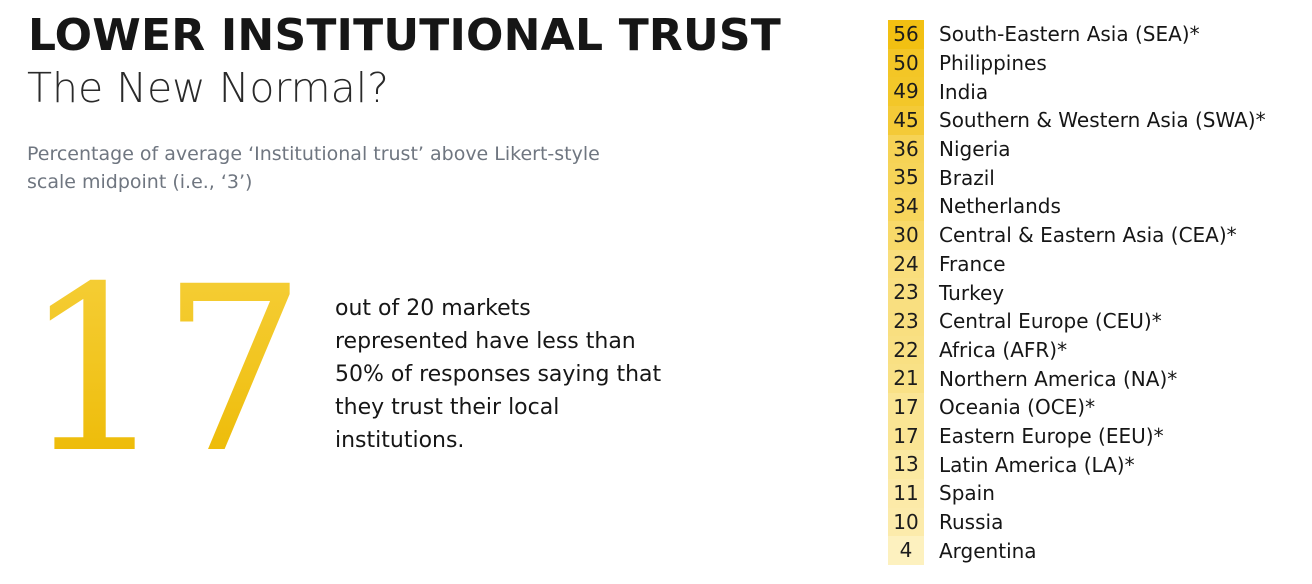  I want to click on row-label: India, so click(964, 91).